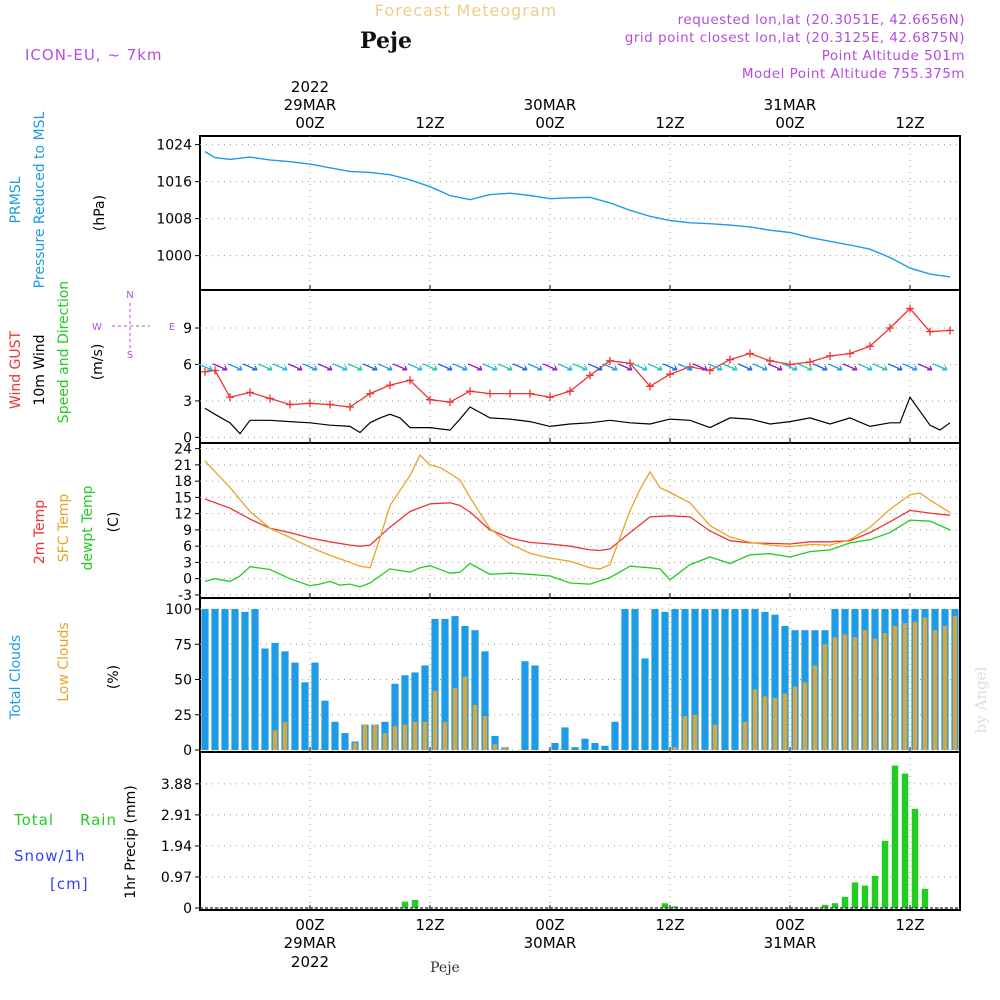 This screenshot has width=1000, height=1000. Describe the element at coordinates (176, 847) in the screenshot. I see `precip-ytick-label: 1.94` at that location.